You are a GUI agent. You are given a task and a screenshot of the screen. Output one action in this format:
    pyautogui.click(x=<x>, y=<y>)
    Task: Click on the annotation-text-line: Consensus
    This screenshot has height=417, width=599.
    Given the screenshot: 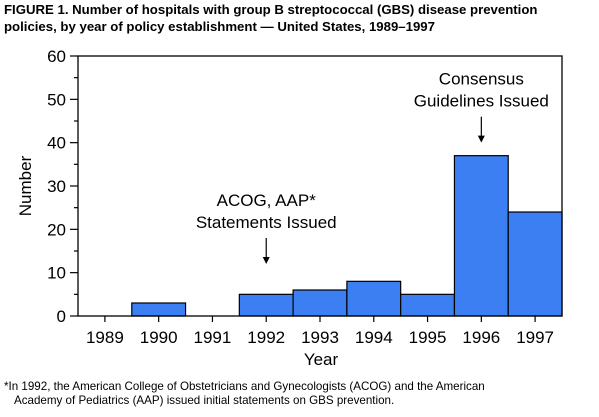 What is the action you would take?
    pyautogui.click(x=481, y=79)
    